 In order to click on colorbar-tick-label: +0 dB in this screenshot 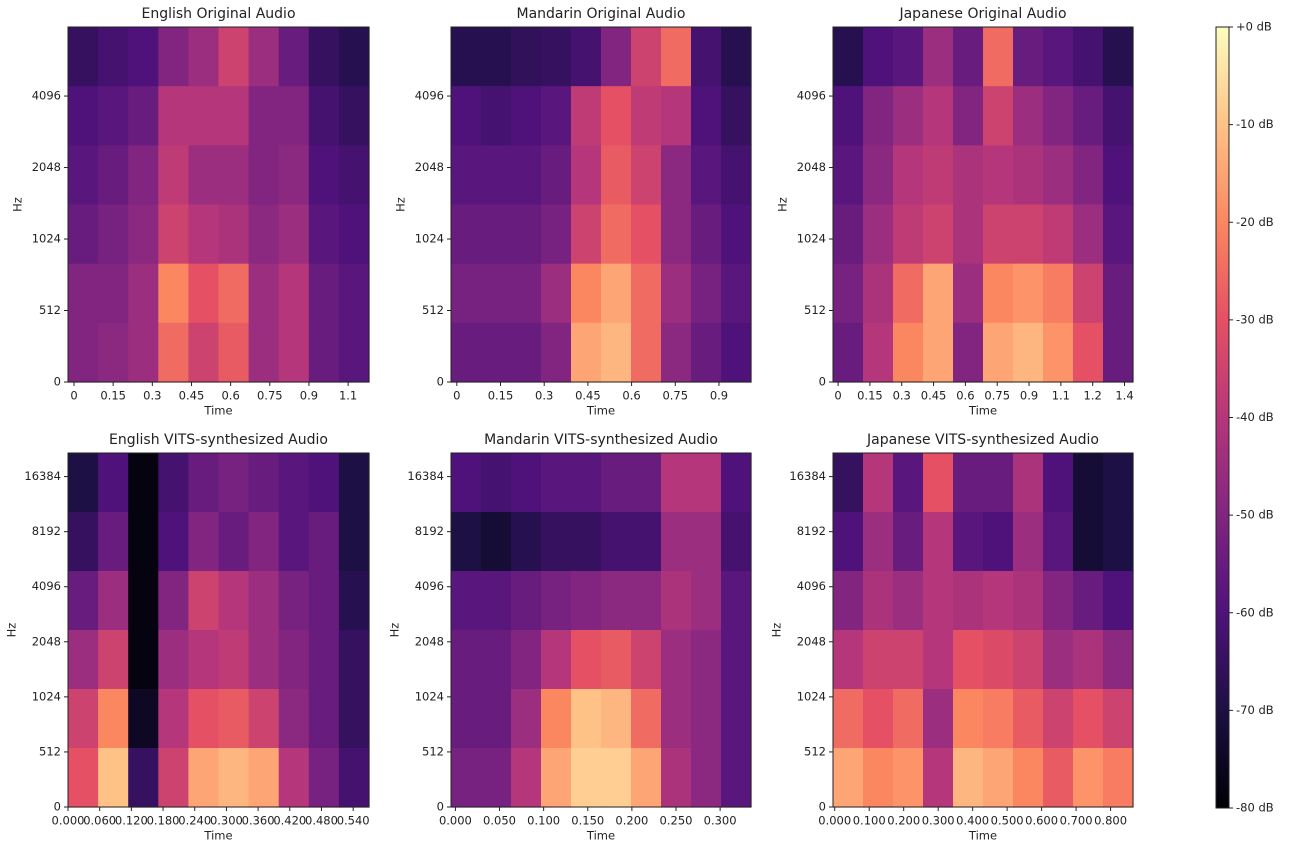, I will do `click(1254, 27)`.